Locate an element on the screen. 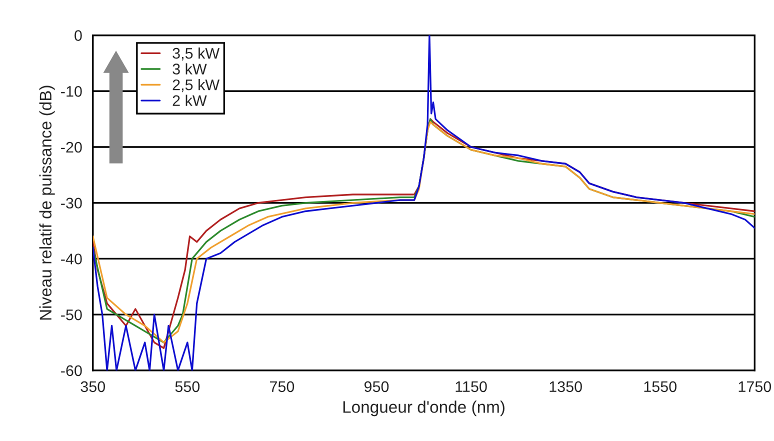 The image size is (774, 441). y-tick-label: -40 is located at coordinates (71, 259).